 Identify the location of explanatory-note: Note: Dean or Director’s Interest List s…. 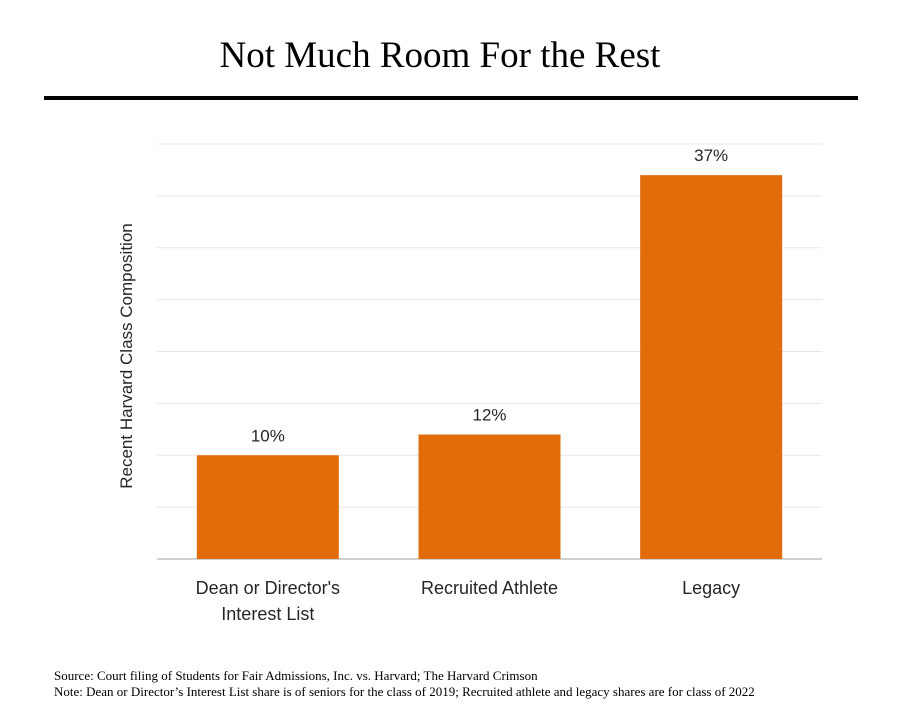
(404, 691).